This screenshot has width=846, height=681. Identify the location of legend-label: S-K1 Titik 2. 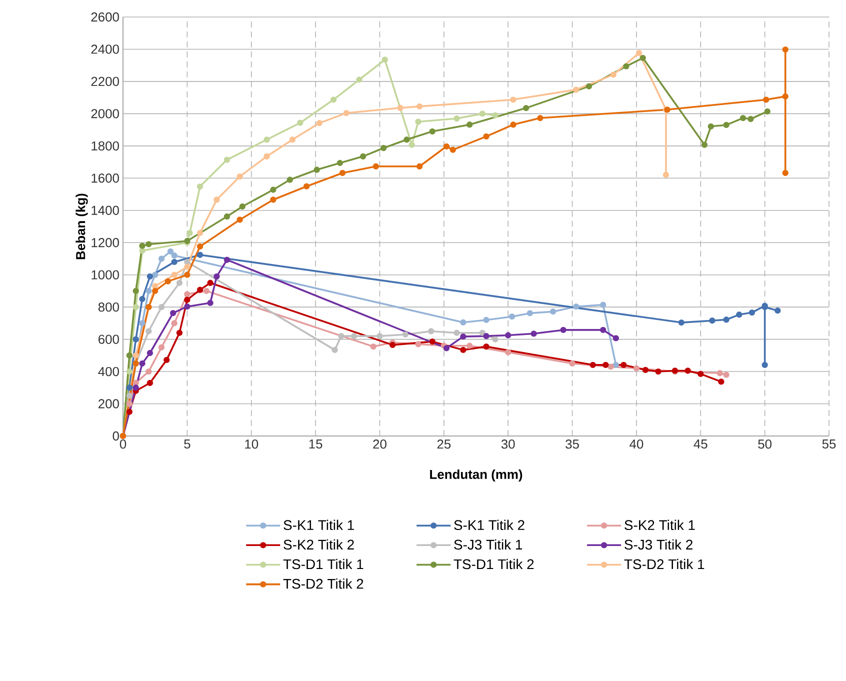
(489, 525).